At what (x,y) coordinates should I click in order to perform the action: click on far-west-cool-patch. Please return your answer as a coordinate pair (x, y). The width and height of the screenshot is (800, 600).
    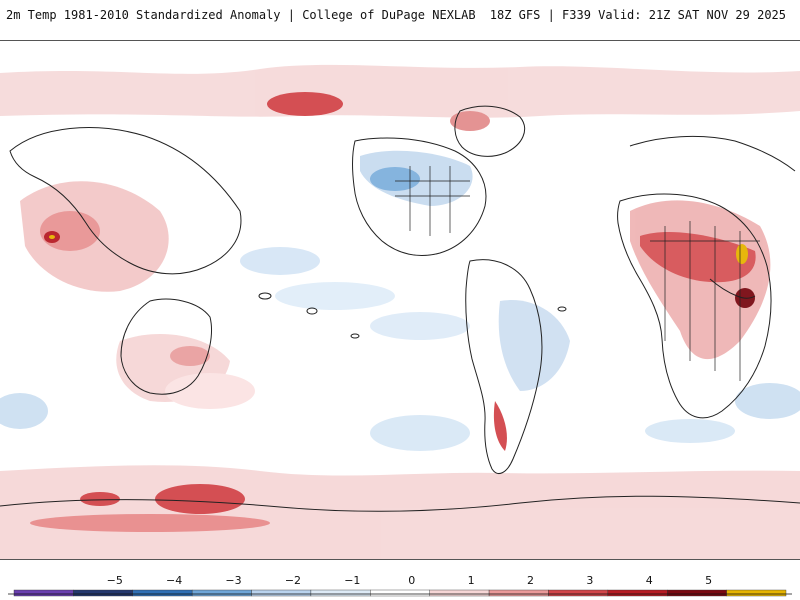
    Looking at the image, I should click on (24, 411).